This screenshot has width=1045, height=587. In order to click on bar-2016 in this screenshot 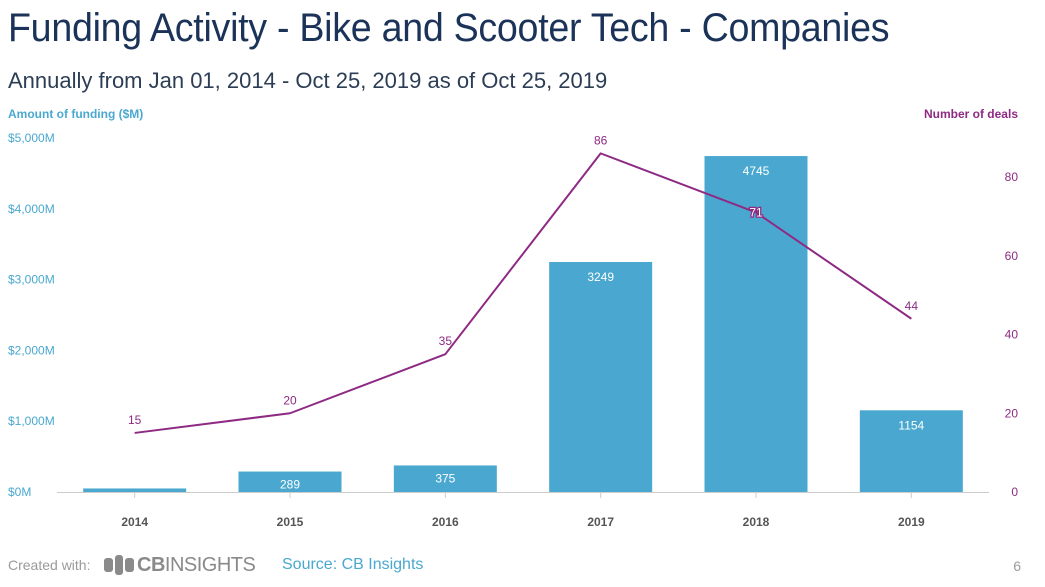, I will do `click(445, 478)`.